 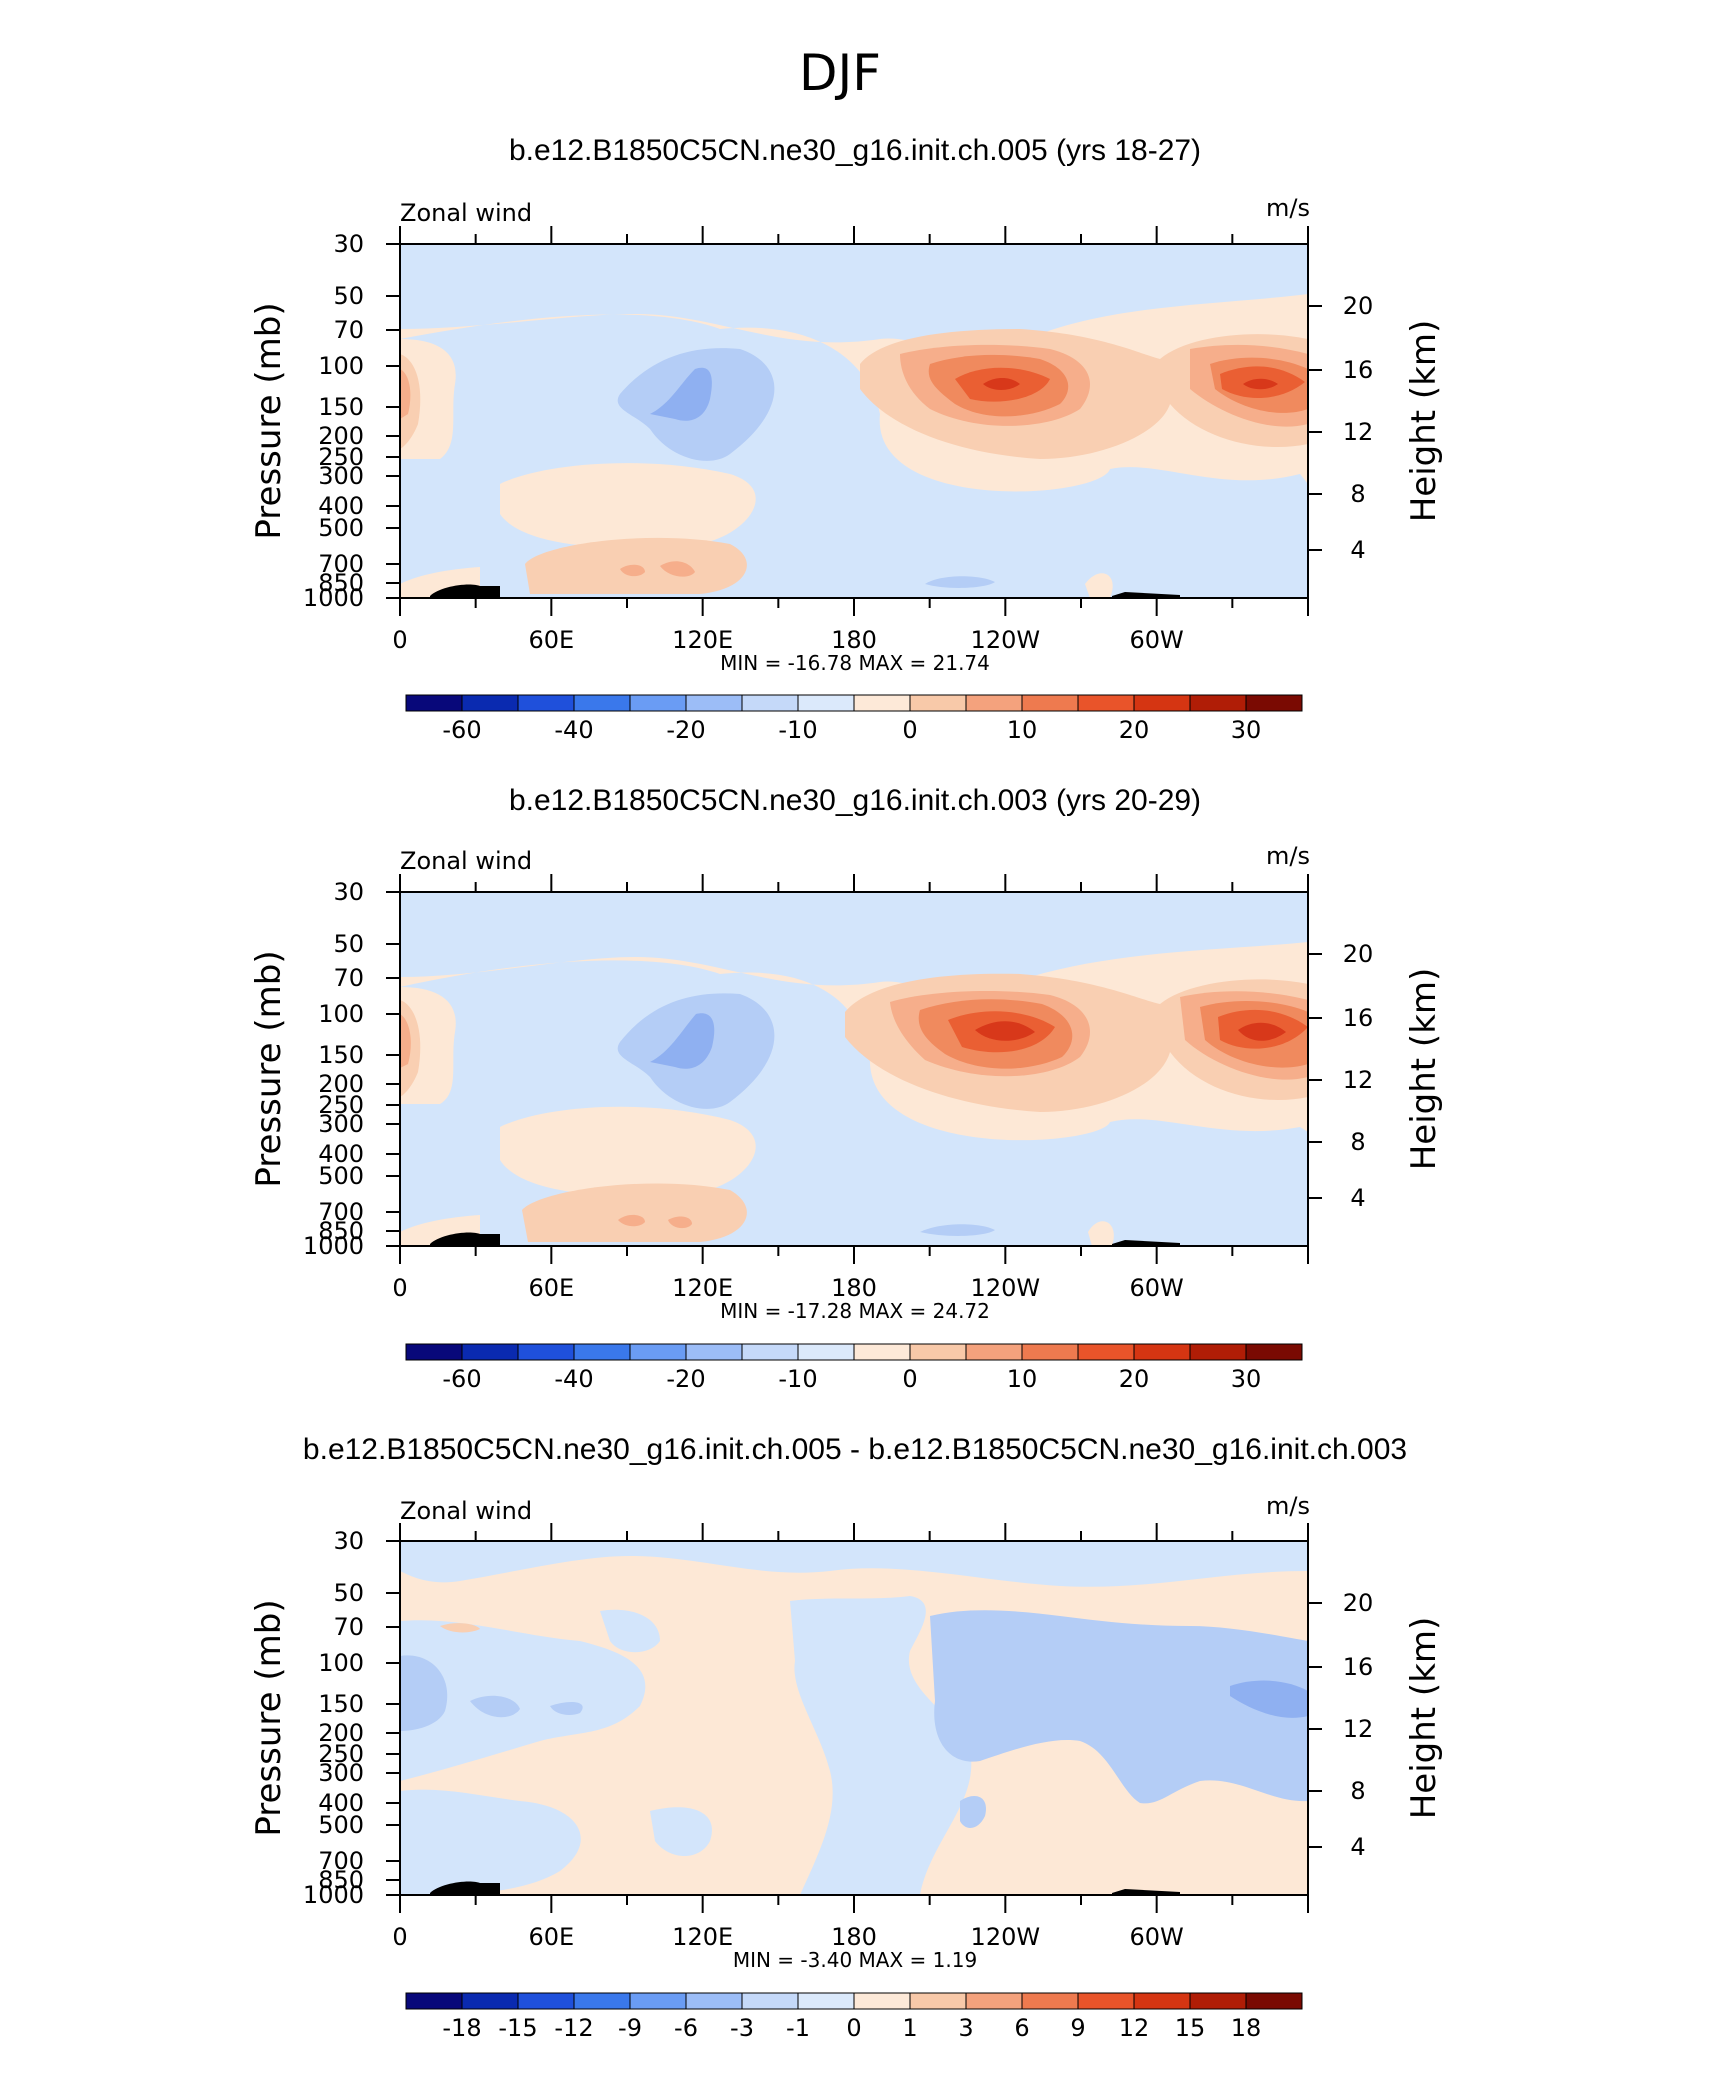 I want to click on panel-3-colorbar-label: -3, so click(x=742, y=2028).